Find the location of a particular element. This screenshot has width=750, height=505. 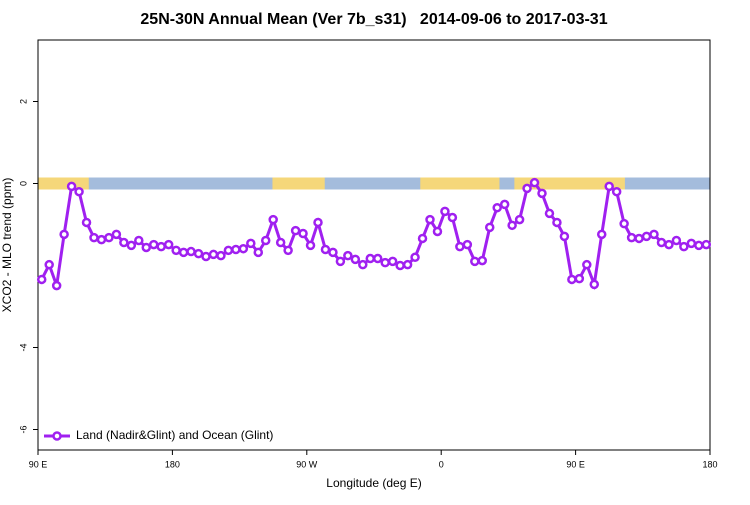

x-axis-label: Longitude (deg E) is located at coordinates (373, 483).